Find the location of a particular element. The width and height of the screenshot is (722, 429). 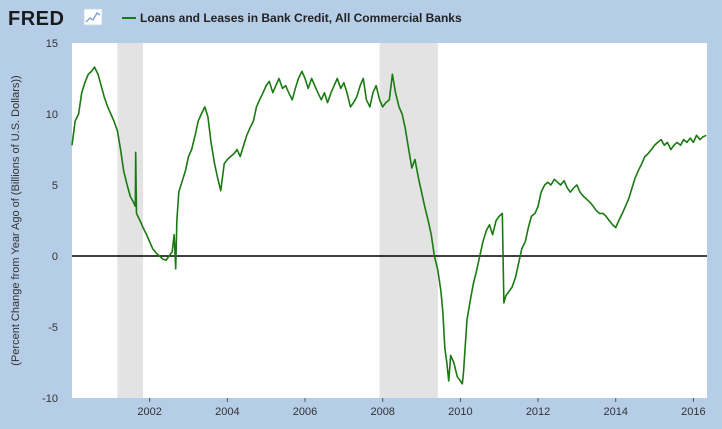

x-tick-label-2002: 2002 is located at coordinates (149, 412).